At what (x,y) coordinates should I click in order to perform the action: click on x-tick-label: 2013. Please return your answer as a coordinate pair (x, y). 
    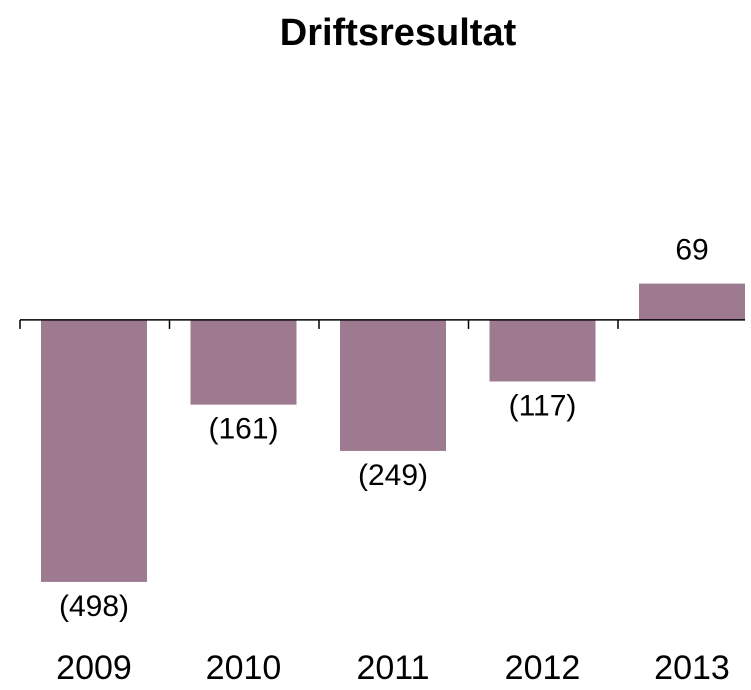
    Looking at the image, I should click on (692, 668).